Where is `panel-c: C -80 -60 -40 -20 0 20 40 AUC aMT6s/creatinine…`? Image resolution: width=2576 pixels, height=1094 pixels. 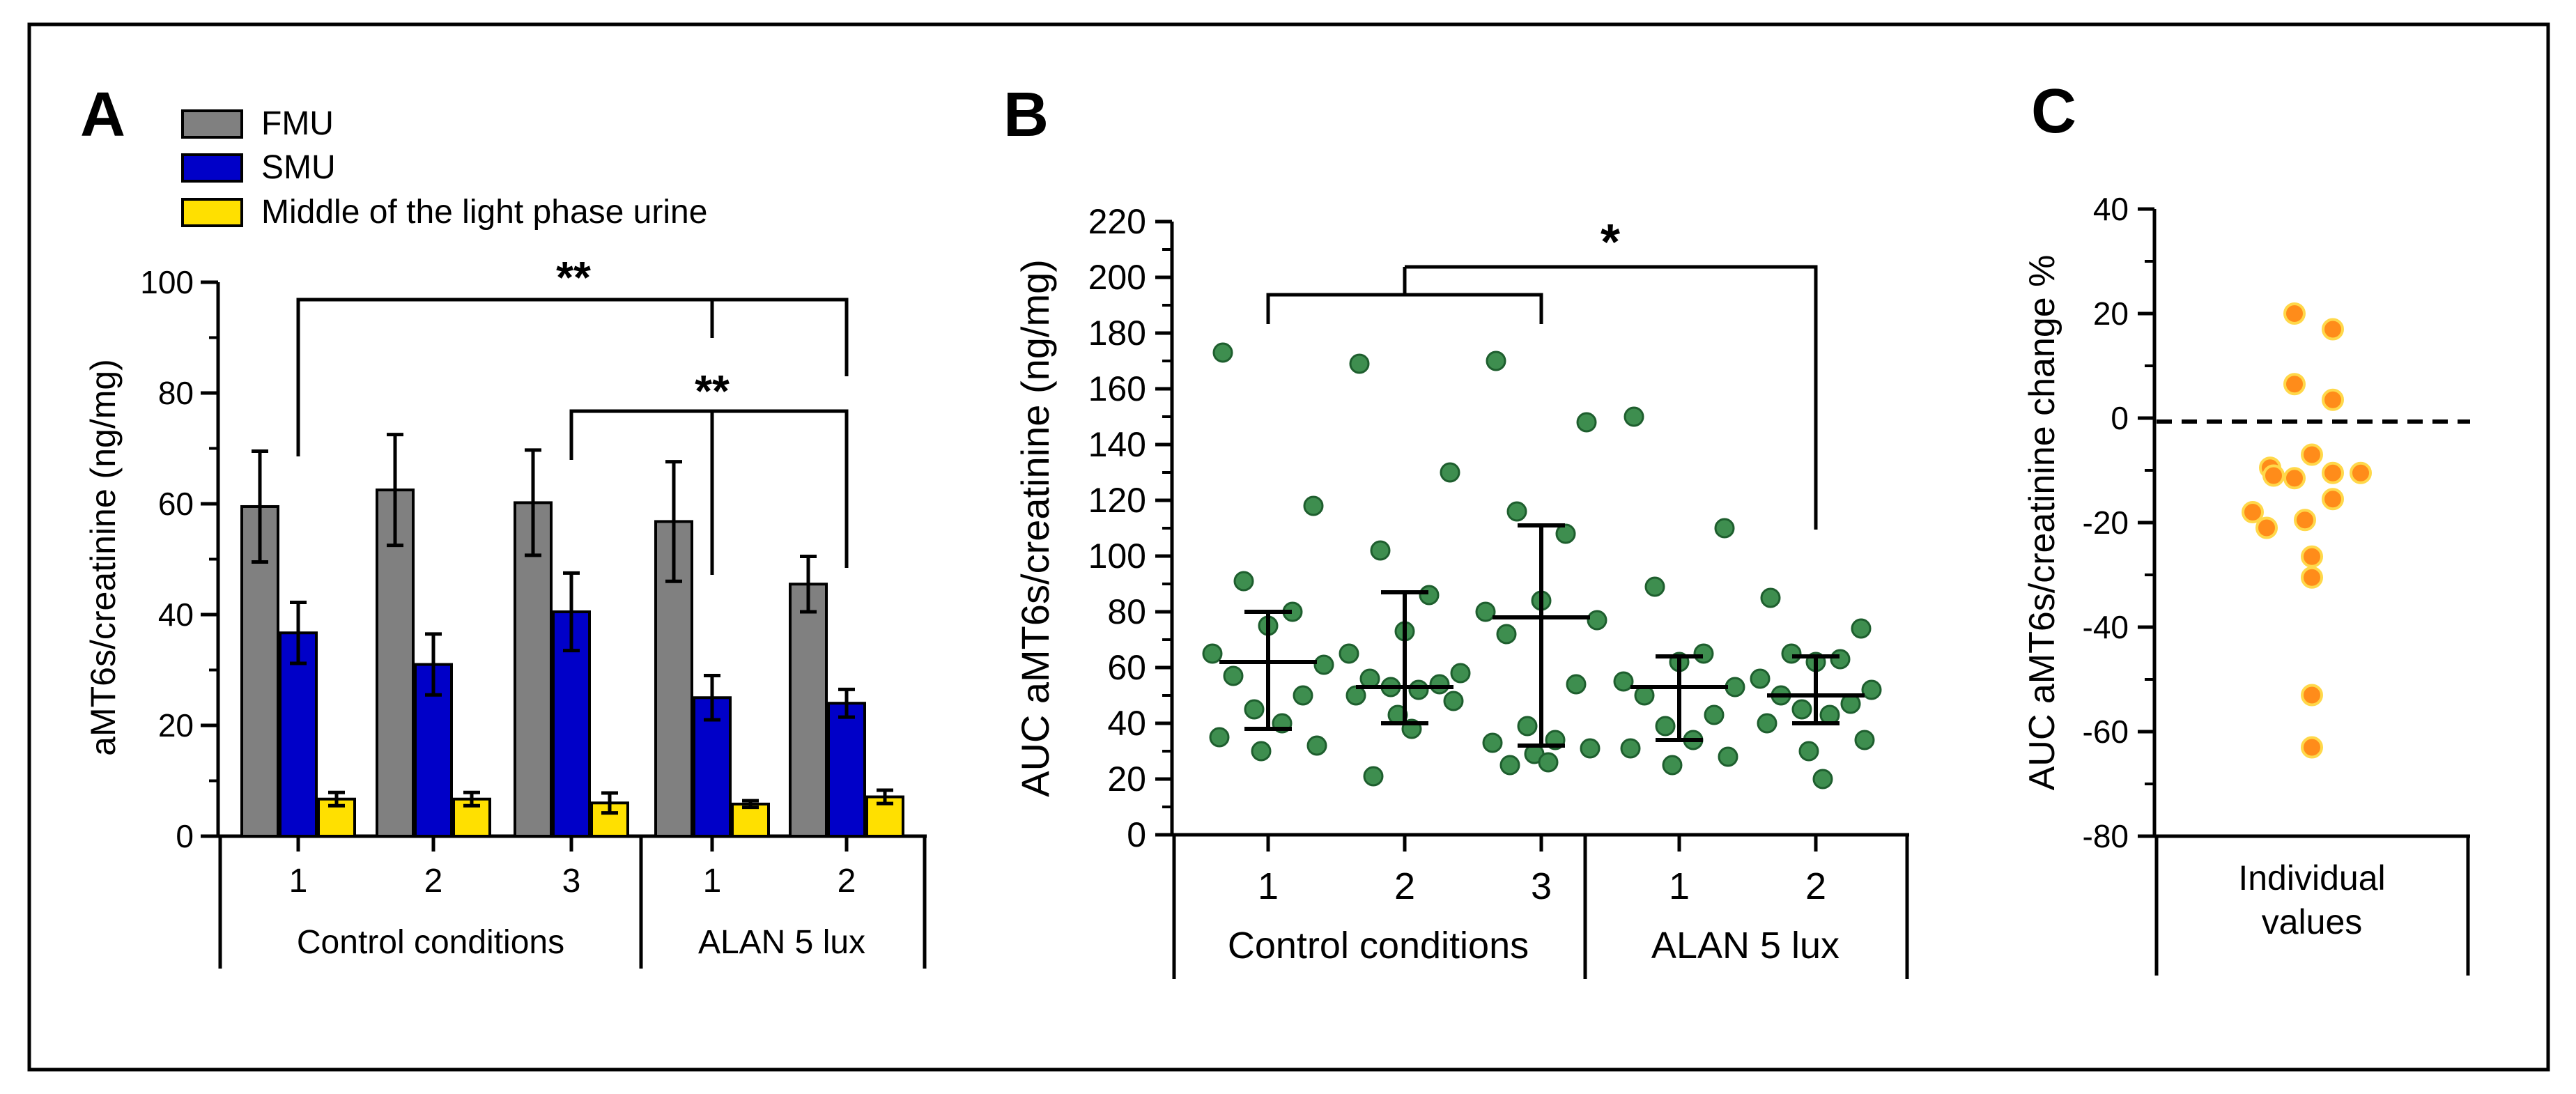 panel-c: C -80 -60 -40 -20 0 20 40 AUC aMT6s/creatinine… is located at coordinates (2246, 526).